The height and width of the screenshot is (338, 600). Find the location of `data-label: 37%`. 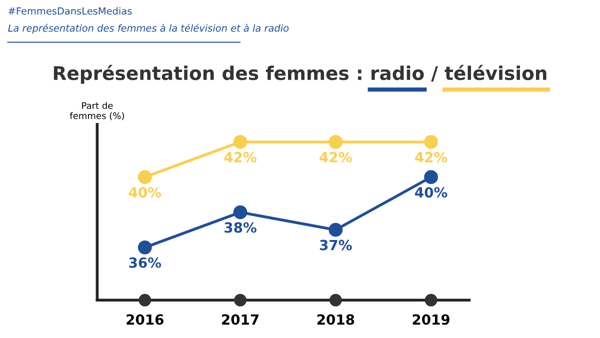

data-label: 37% is located at coordinates (336, 245).